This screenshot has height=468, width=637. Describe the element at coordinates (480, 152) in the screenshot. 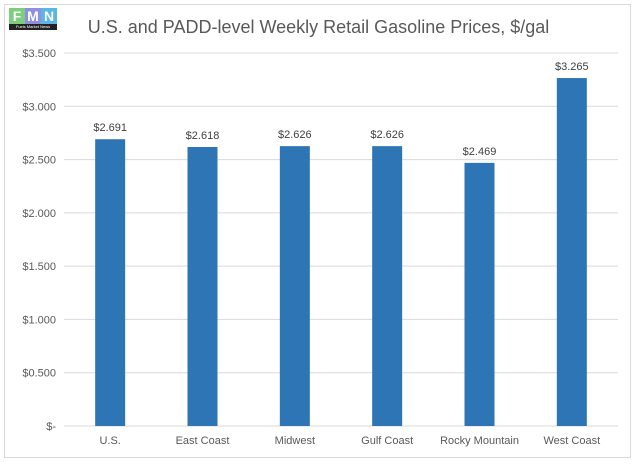

I see `data-label: $2.469` at that location.